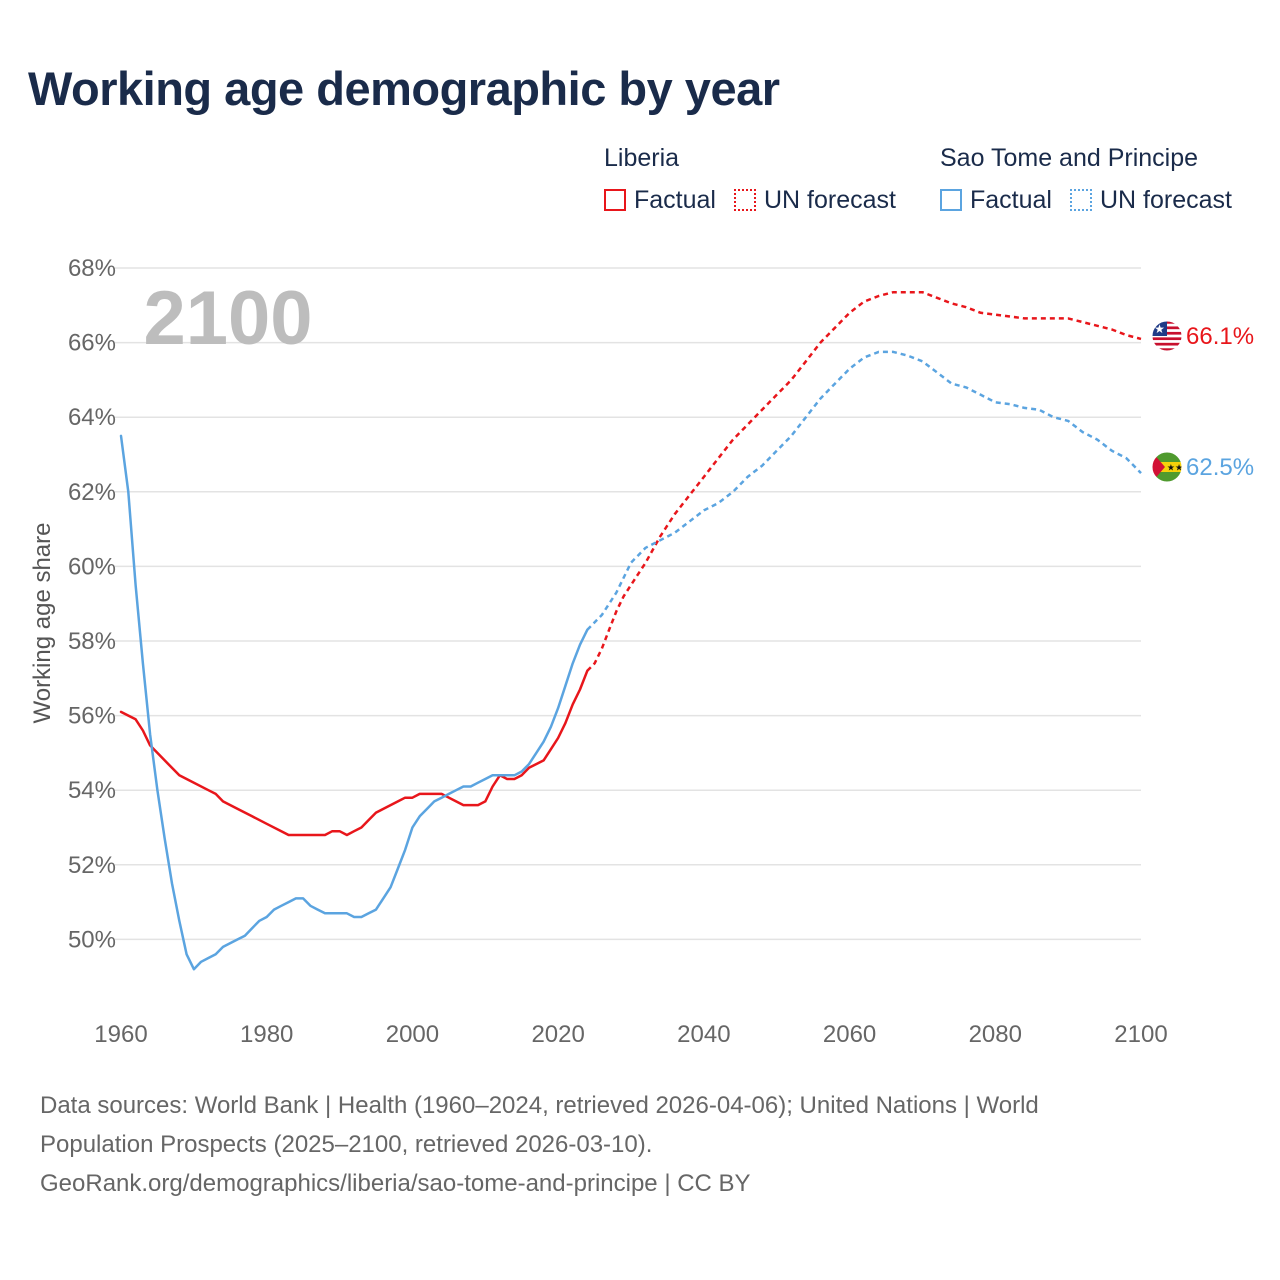 The height and width of the screenshot is (1280, 1280). Describe the element at coordinates (412, 1034) in the screenshot. I see `x-tick-label: 2000` at that location.